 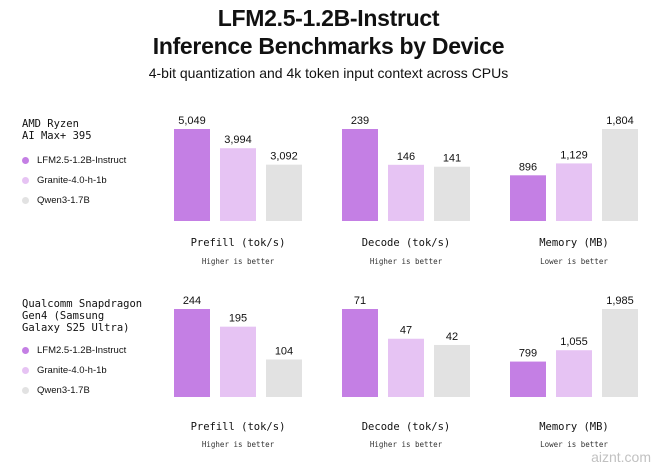 What do you see at coordinates (192, 301) in the screenshot?
I see `bar-value-label: 244` at bounding box center [192, 301].